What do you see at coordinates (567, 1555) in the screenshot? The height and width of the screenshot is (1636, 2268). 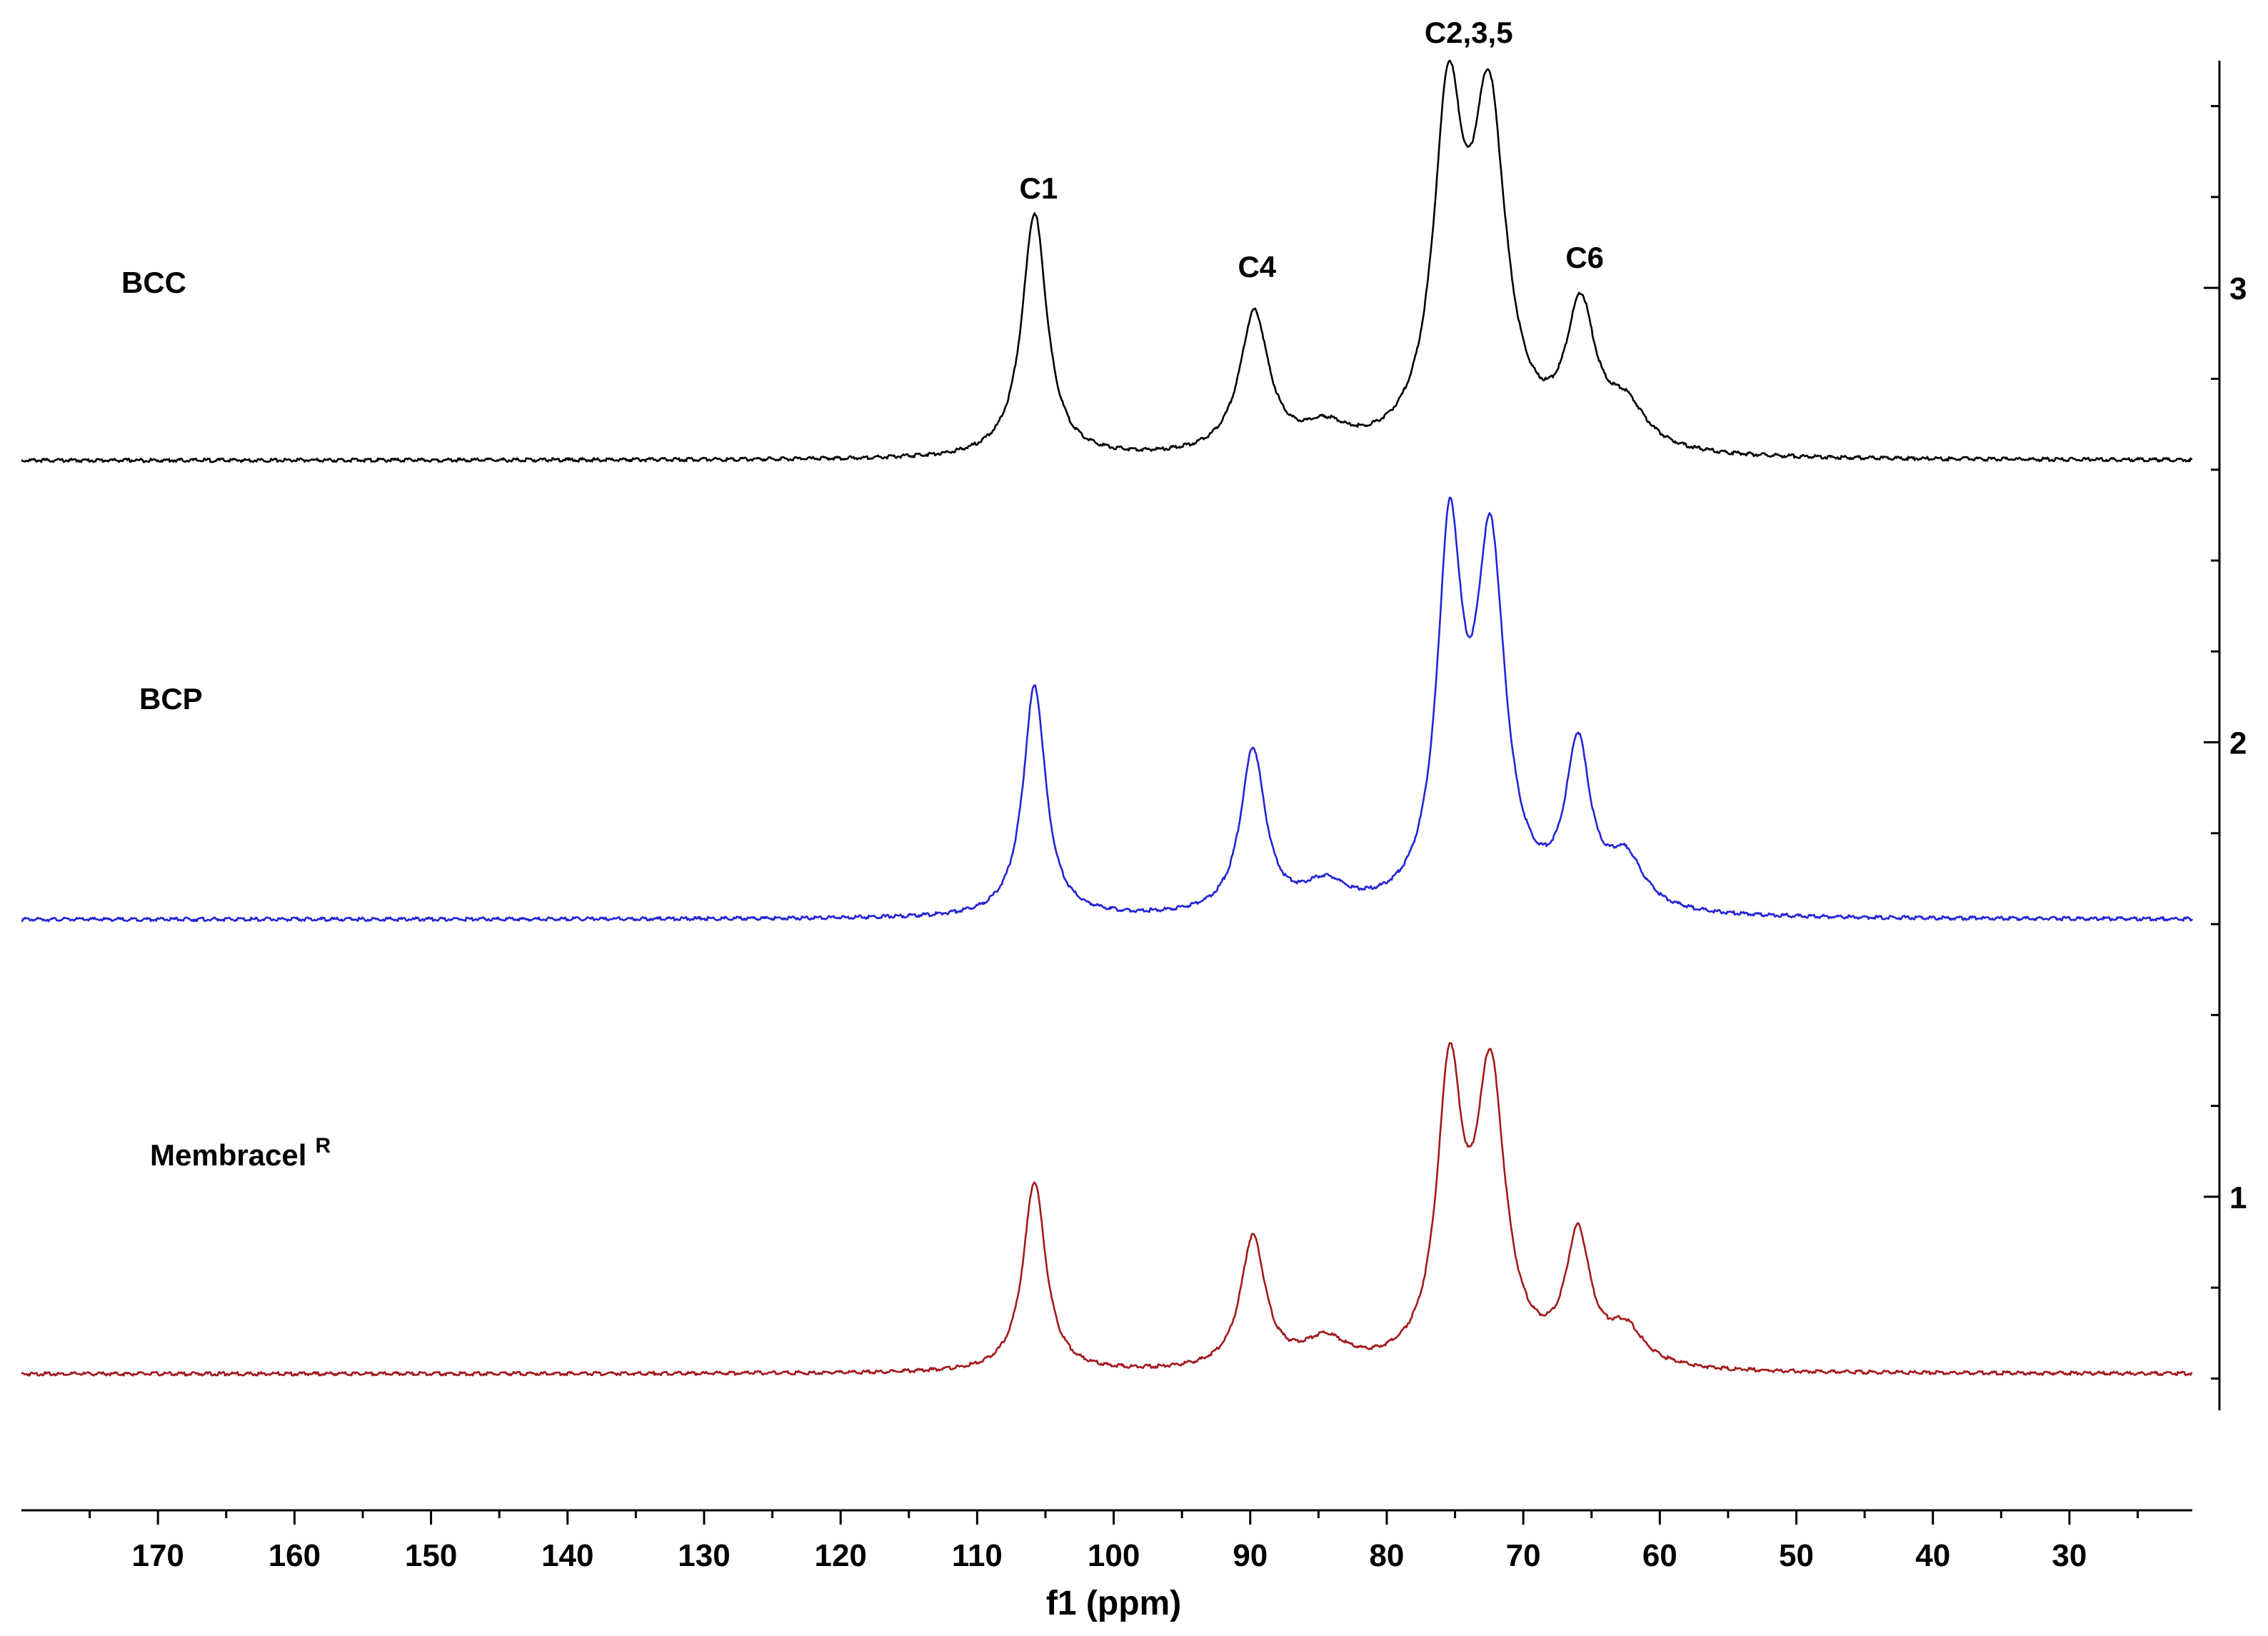 I see `x-tick-label: 140` at bounding box center [567, 1555].